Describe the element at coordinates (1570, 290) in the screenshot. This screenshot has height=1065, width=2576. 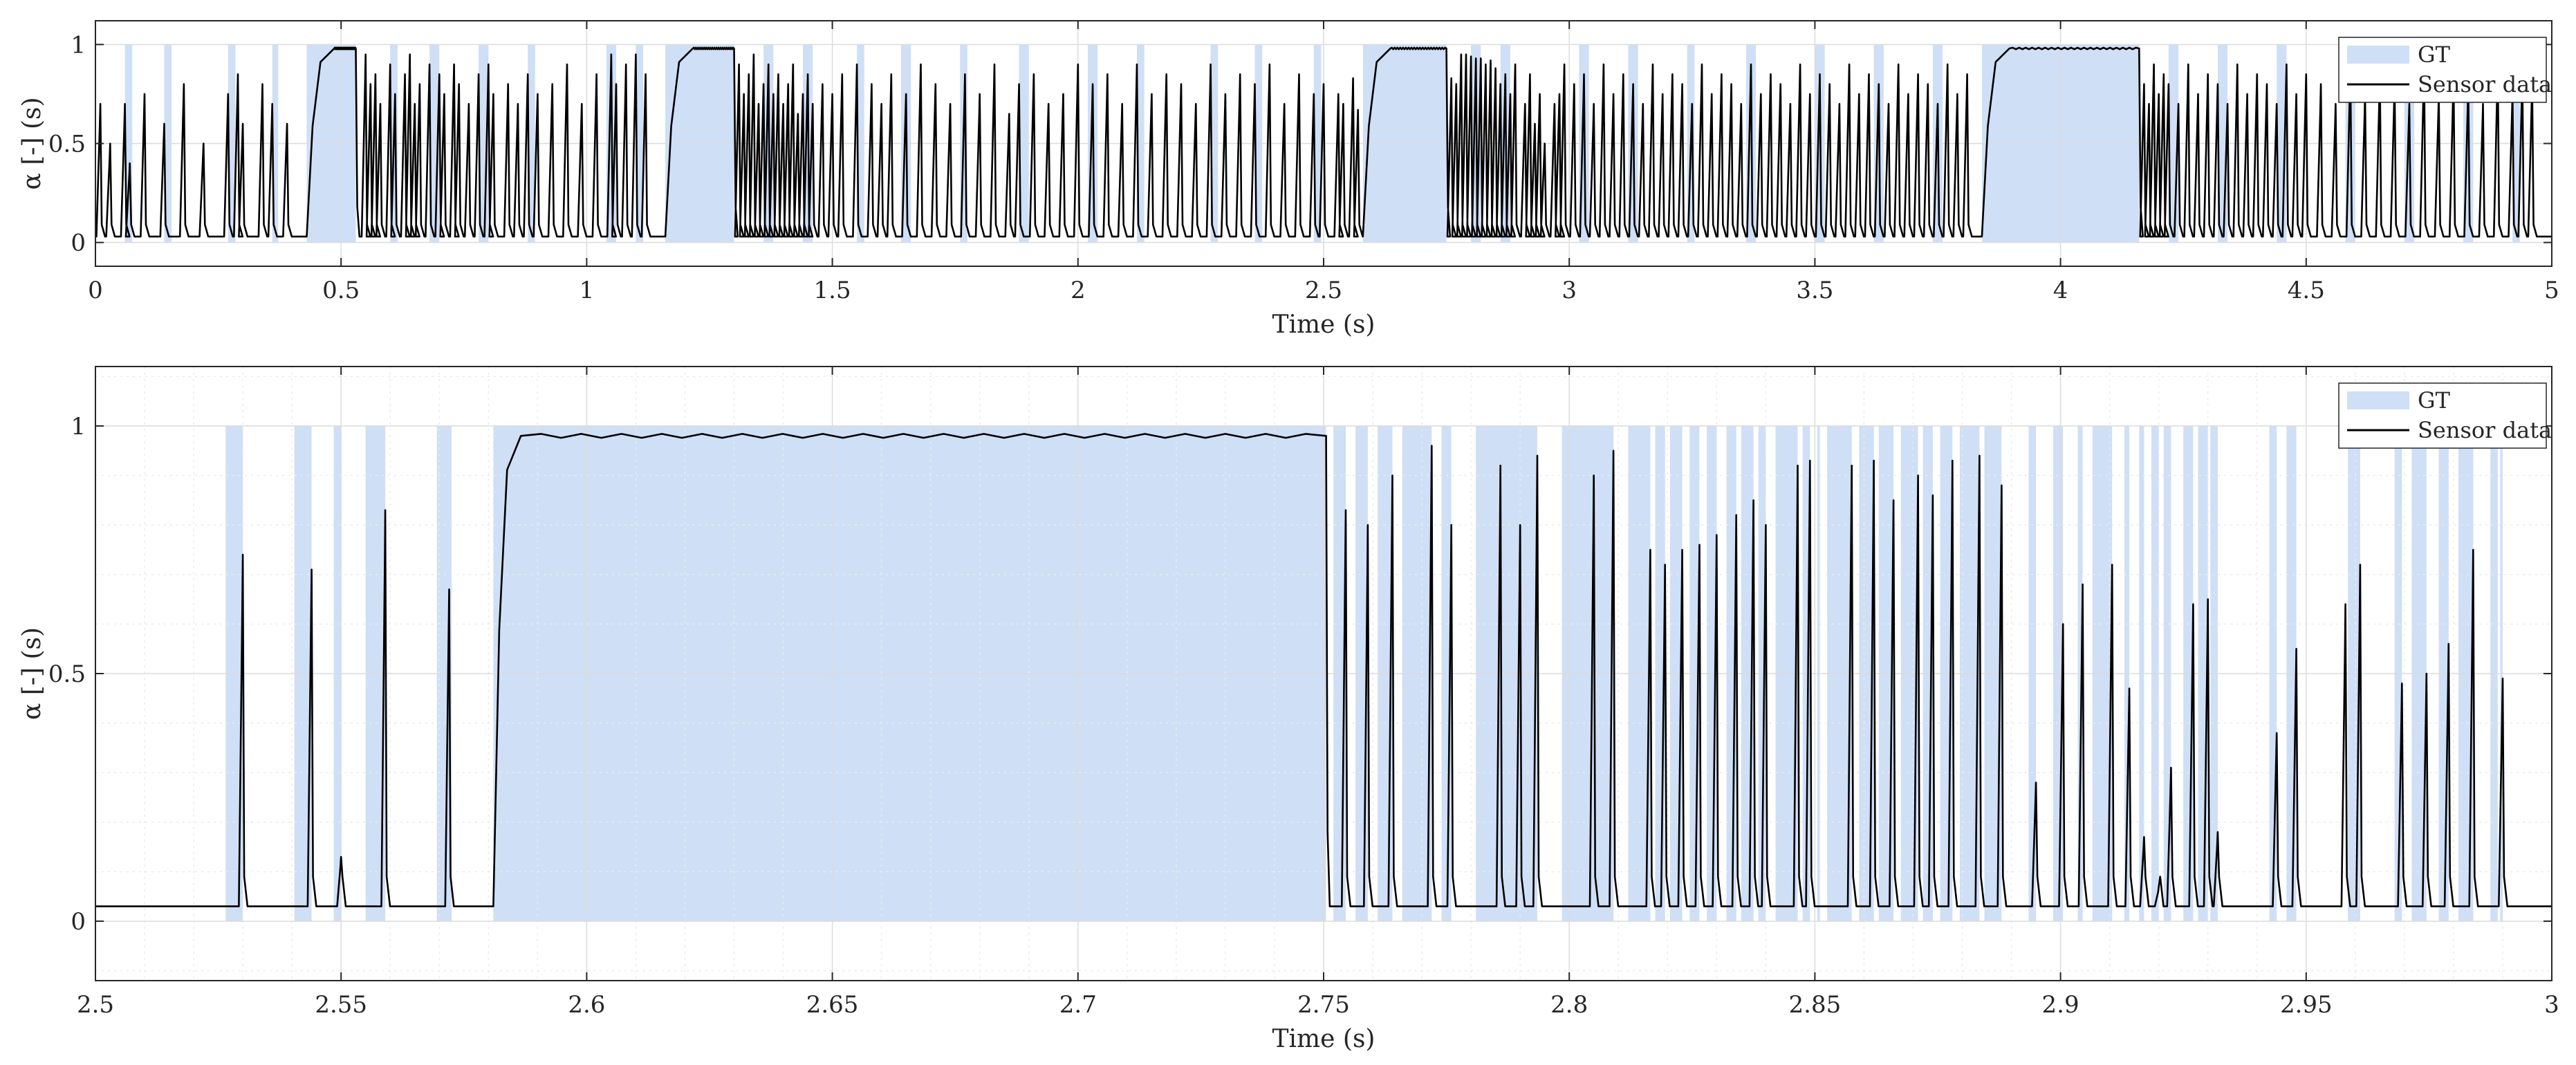
I see `x-tick-label-top-6: 3` at that location.